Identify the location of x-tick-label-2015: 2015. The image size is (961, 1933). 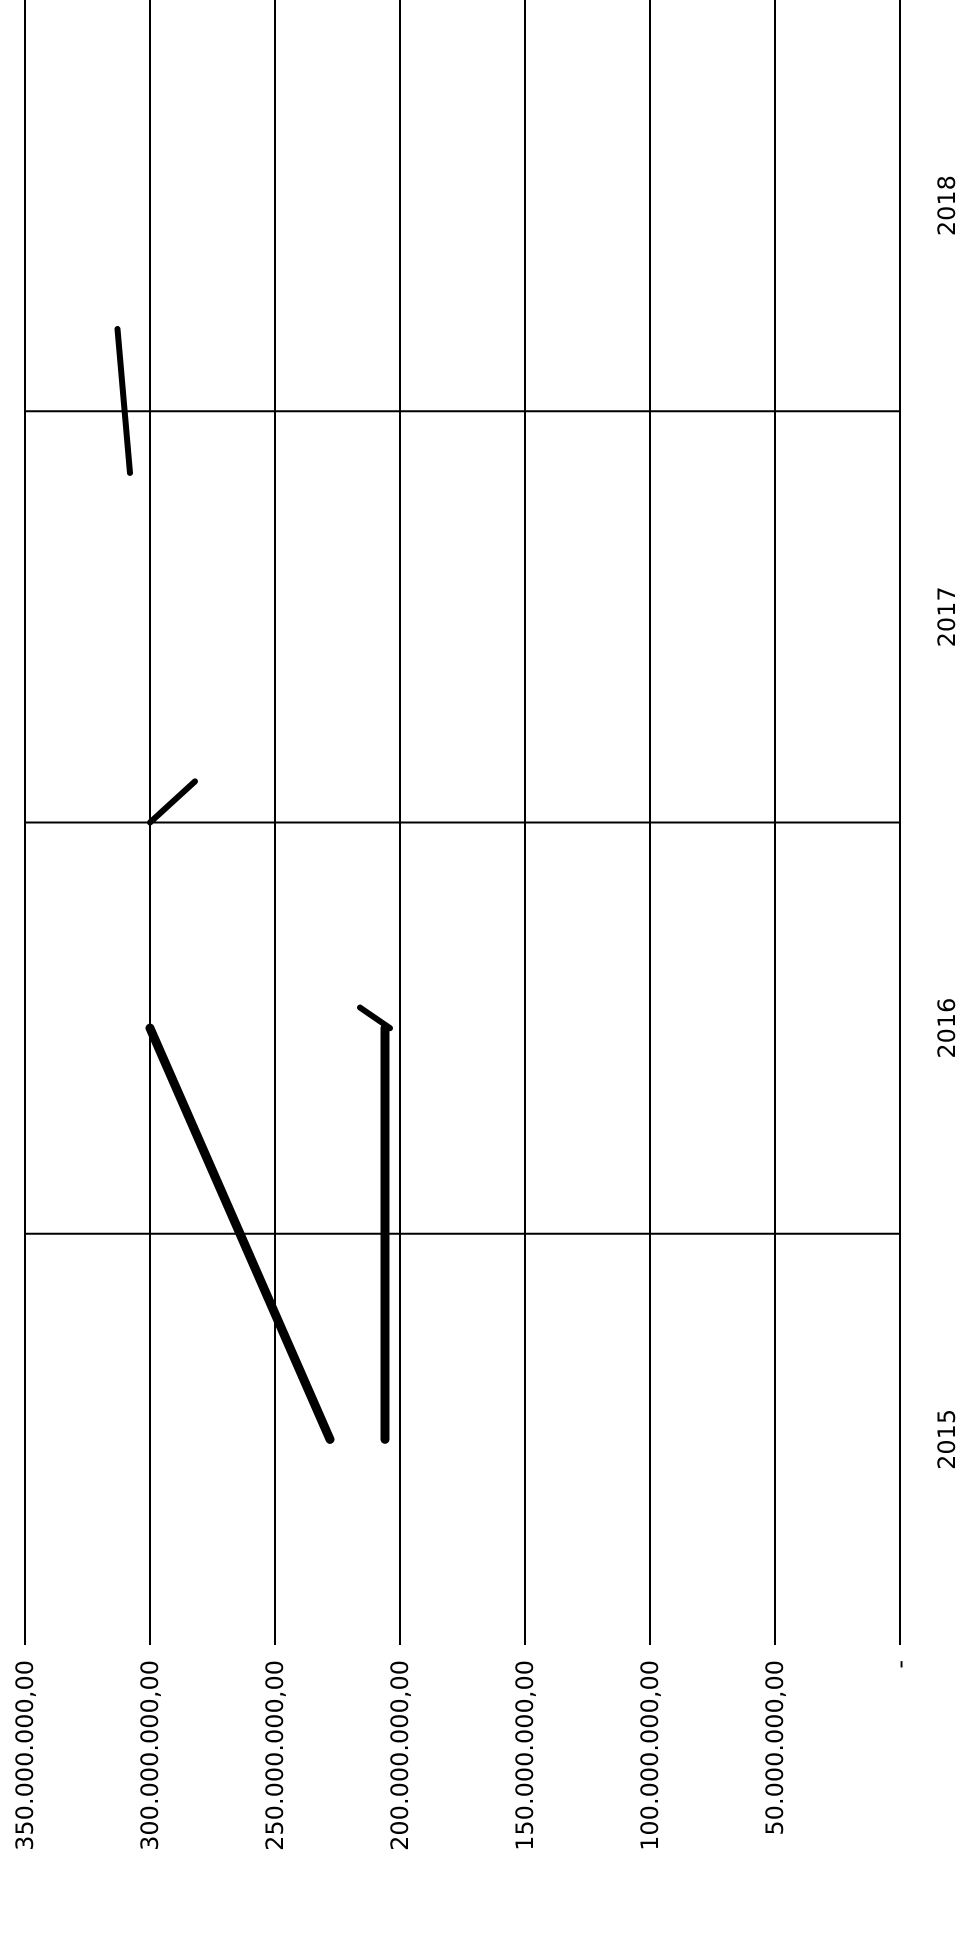
(947, 1439).